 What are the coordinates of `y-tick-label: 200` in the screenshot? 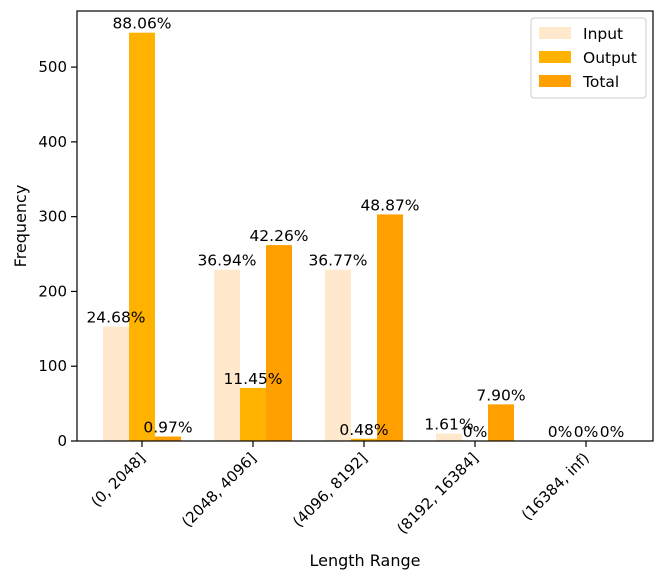 It's located at (52, 291).